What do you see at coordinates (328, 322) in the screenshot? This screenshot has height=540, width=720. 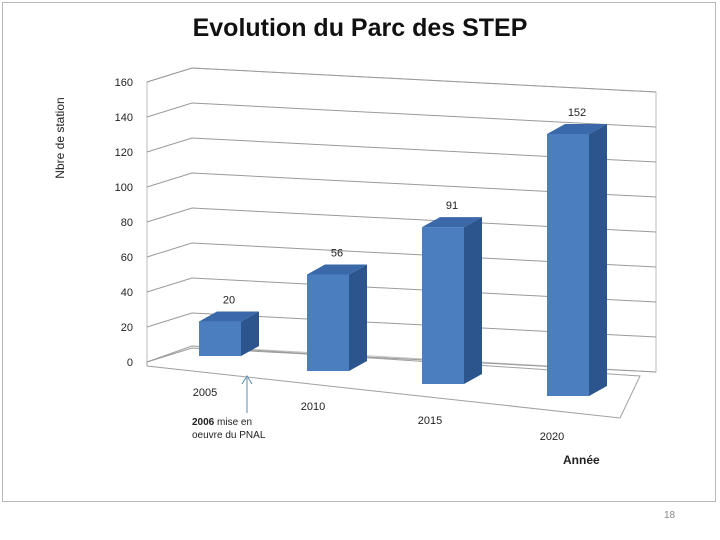 I see `bar-2010` at bounding box center [328, 322].